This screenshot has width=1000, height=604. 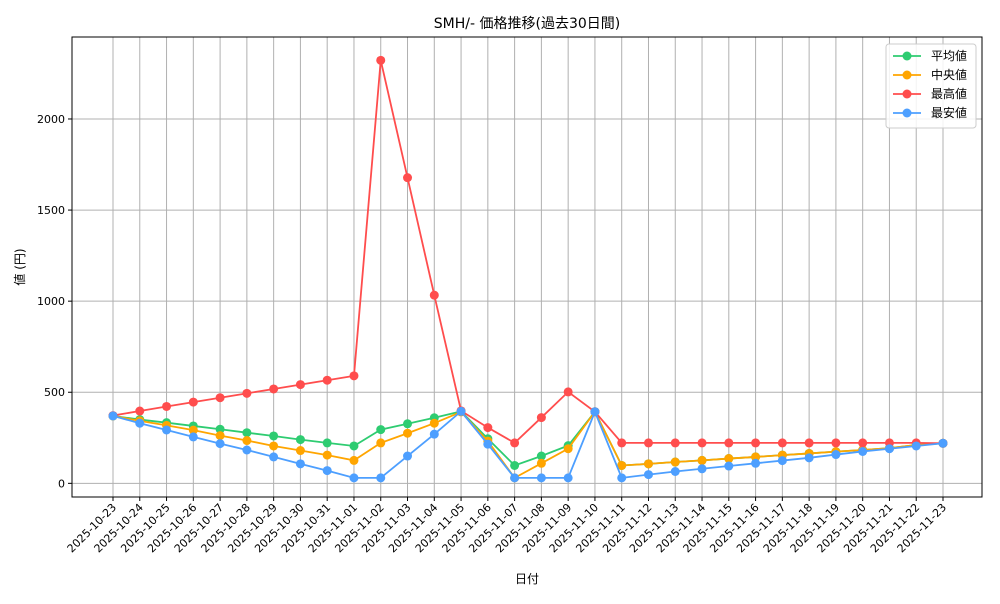 I want to click on legend-label: 平均値, so click(x=949, y=55).